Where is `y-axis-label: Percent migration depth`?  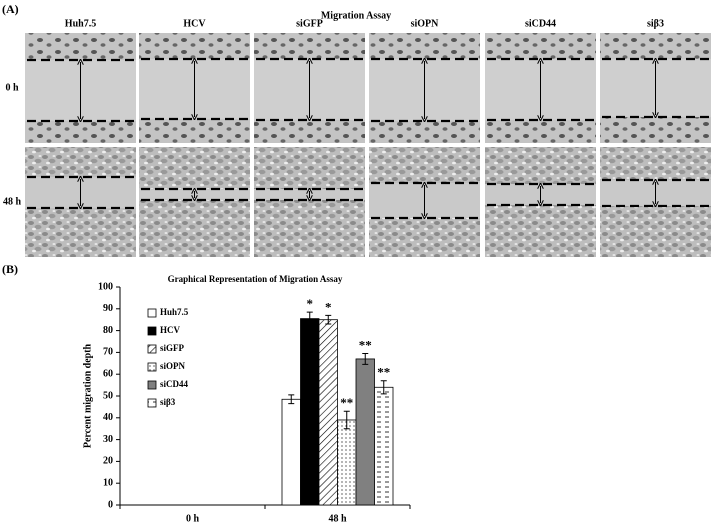 y-axis-label: Percent migration depth is located at coordinates (87, 395).